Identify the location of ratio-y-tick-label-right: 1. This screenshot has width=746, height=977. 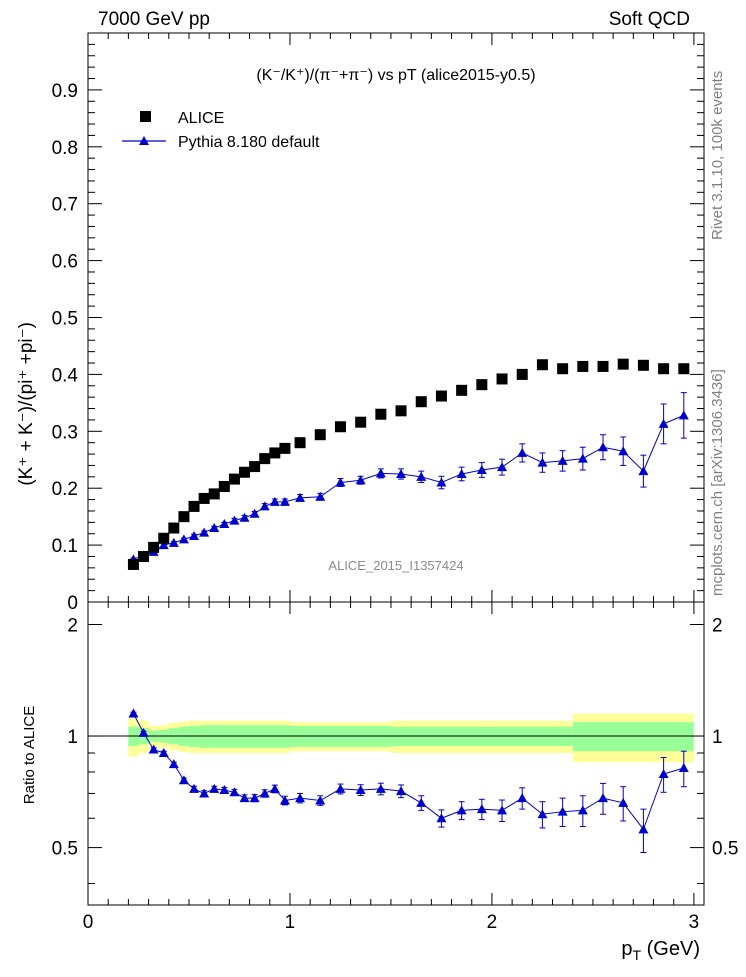
(717, 737).